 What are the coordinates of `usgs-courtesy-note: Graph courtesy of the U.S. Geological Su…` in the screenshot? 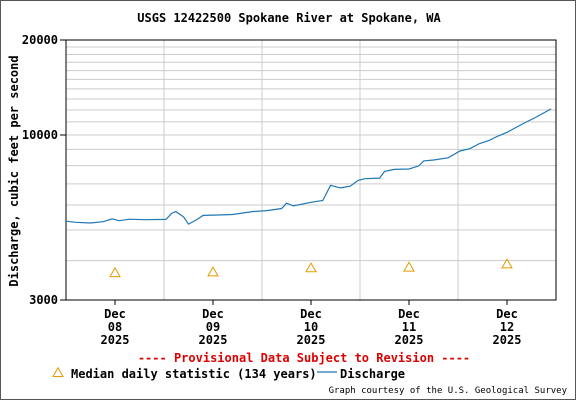 It's located at (447, 391).